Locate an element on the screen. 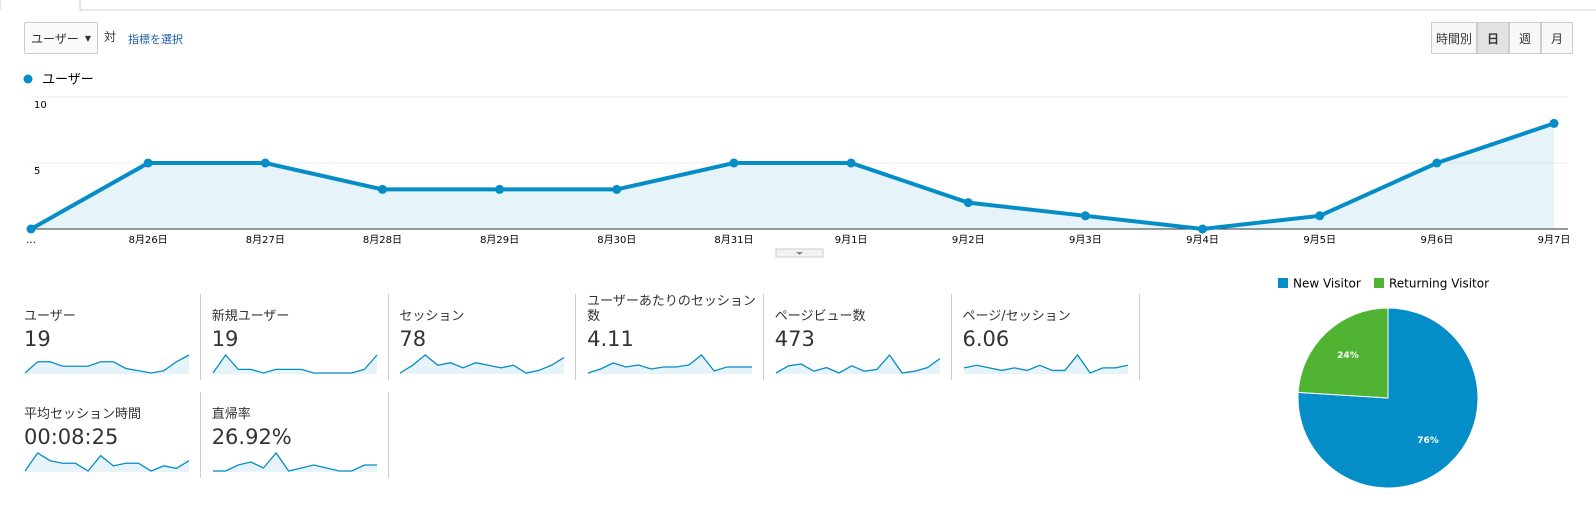 This screenshot has height=515, width=1596. metric-value: 00:08:25 is located at coordinates (71, 437).